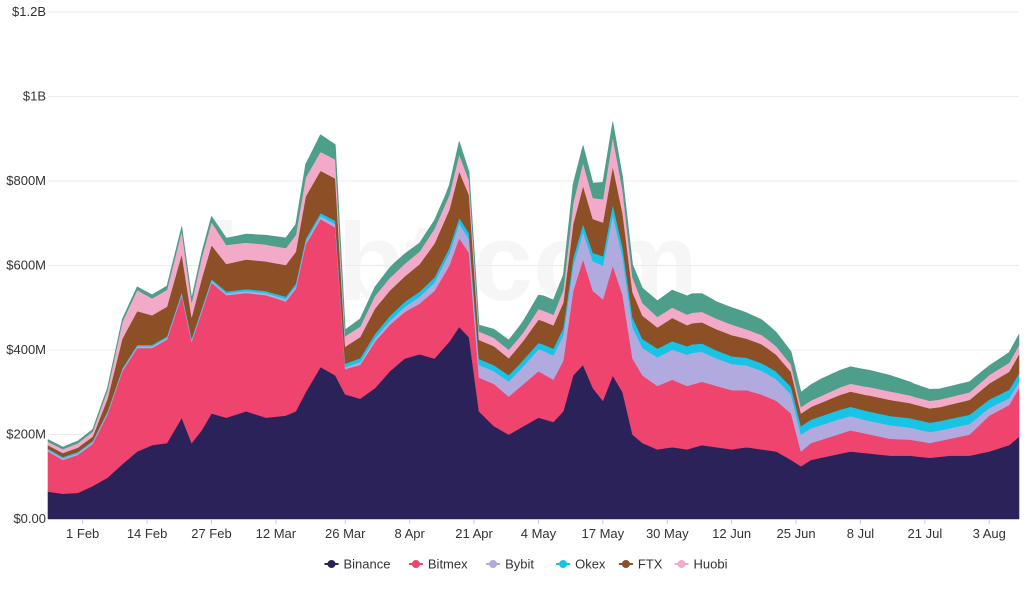 Image resolution: width=1033 pixels, height=589 pixels. I want to click on x-tick-label: 8 Apr, so click(409, 533).